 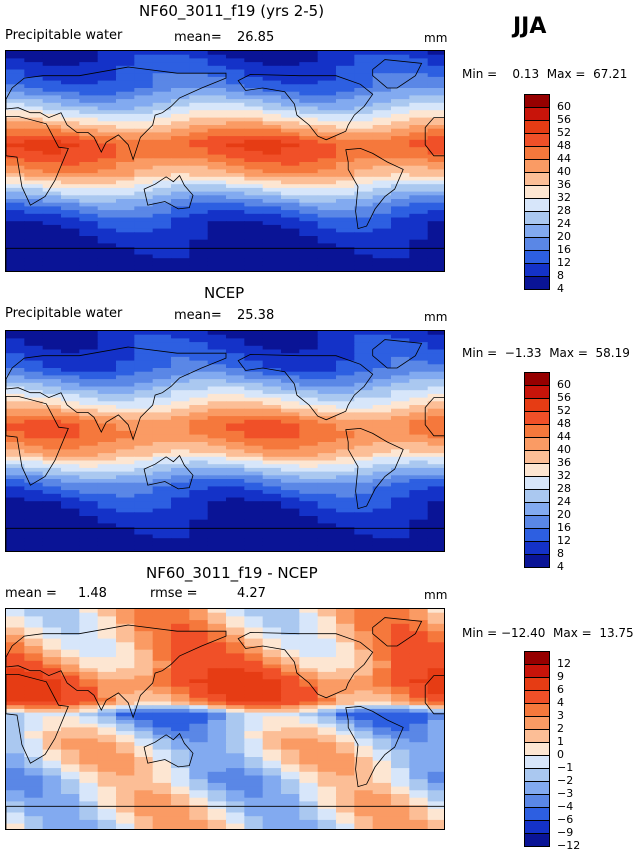 What do you see at coordinates (564, 397) in the screenshot?
I see `colorbar-label: 56` at bounding box center [564, 397].